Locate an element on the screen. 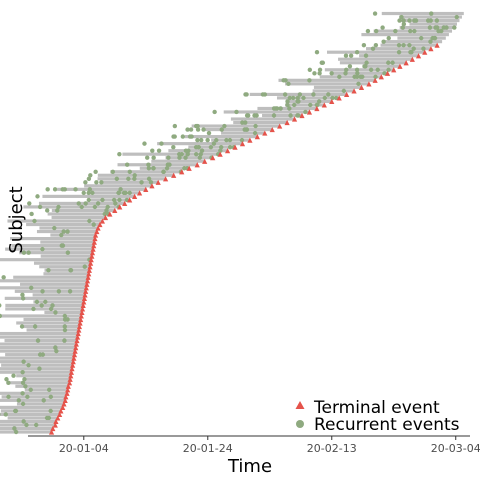 This screenshot has width=480, height=480. x-tick-label: 20-02-13 is located at coordinates (332, 448).